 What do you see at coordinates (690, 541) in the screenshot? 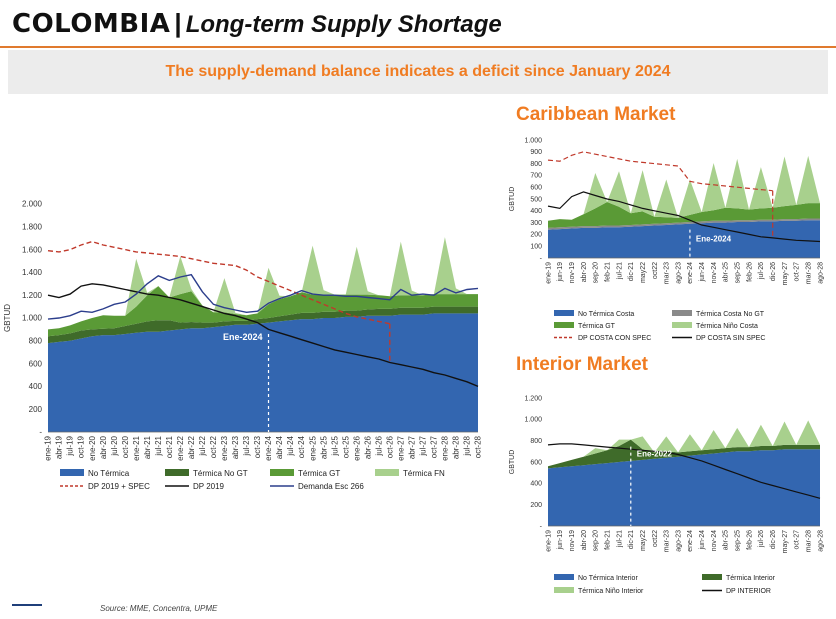
I see `interior-xtick: ene-24` at bounding box center [690, 541].